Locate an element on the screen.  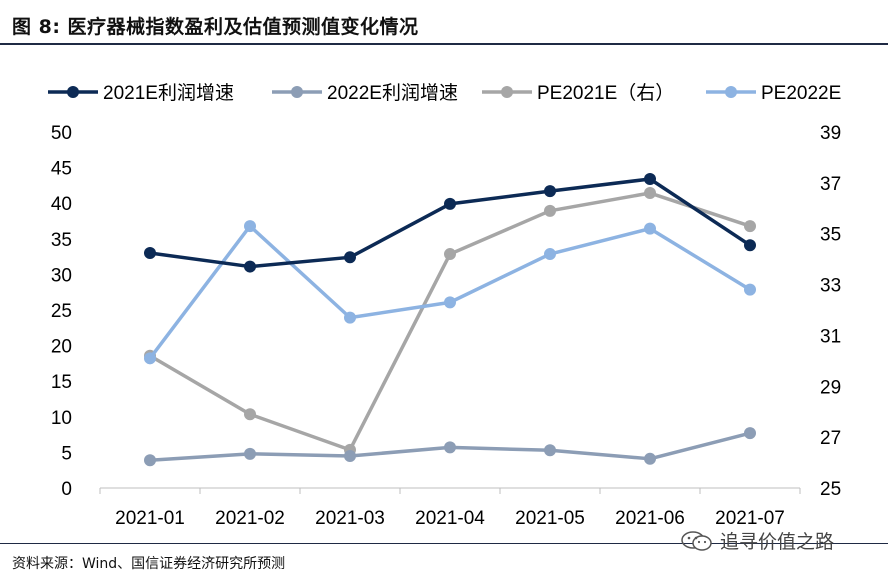
right-tick-label: 37 is located at coordinates (830, 184).